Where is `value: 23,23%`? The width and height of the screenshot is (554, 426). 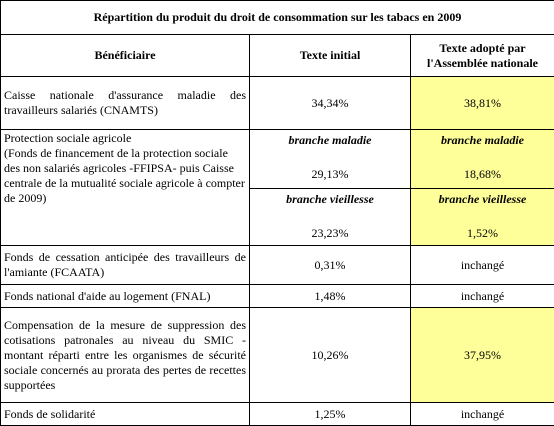
value: 23,23% is located at coordinates (330, 233).